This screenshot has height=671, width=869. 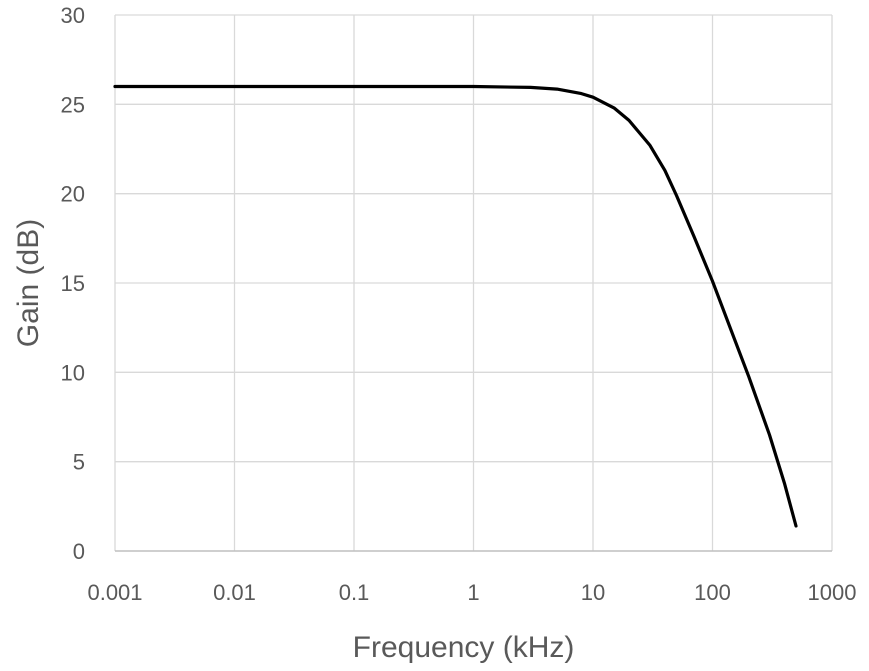 I want to click on x-tick-label: 1000, so click(x=832, y=592).